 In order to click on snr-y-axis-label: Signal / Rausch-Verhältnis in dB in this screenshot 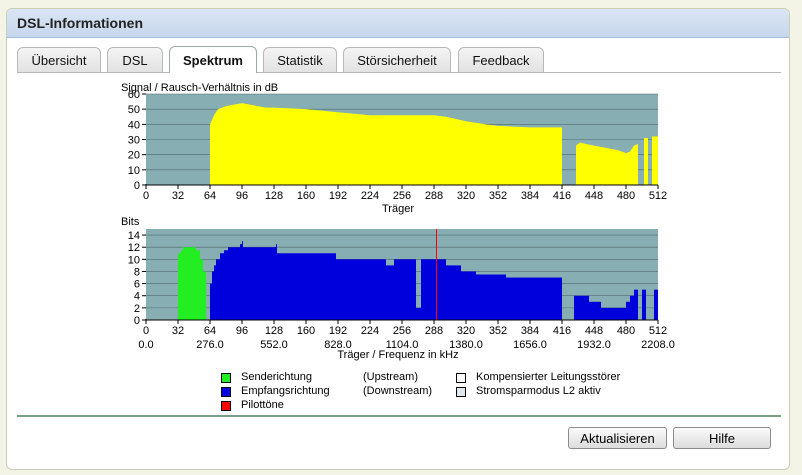, I will do `click(199, 88)`.